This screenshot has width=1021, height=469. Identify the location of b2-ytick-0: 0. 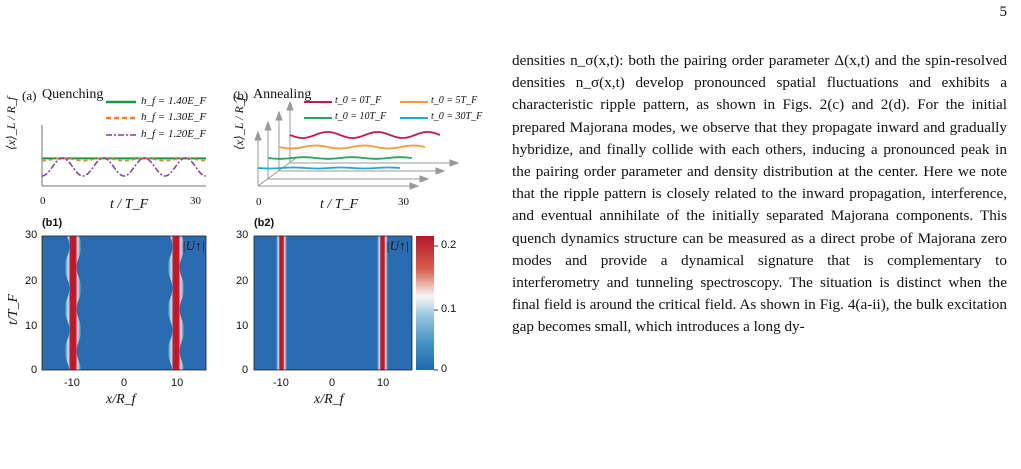
(245, 370).